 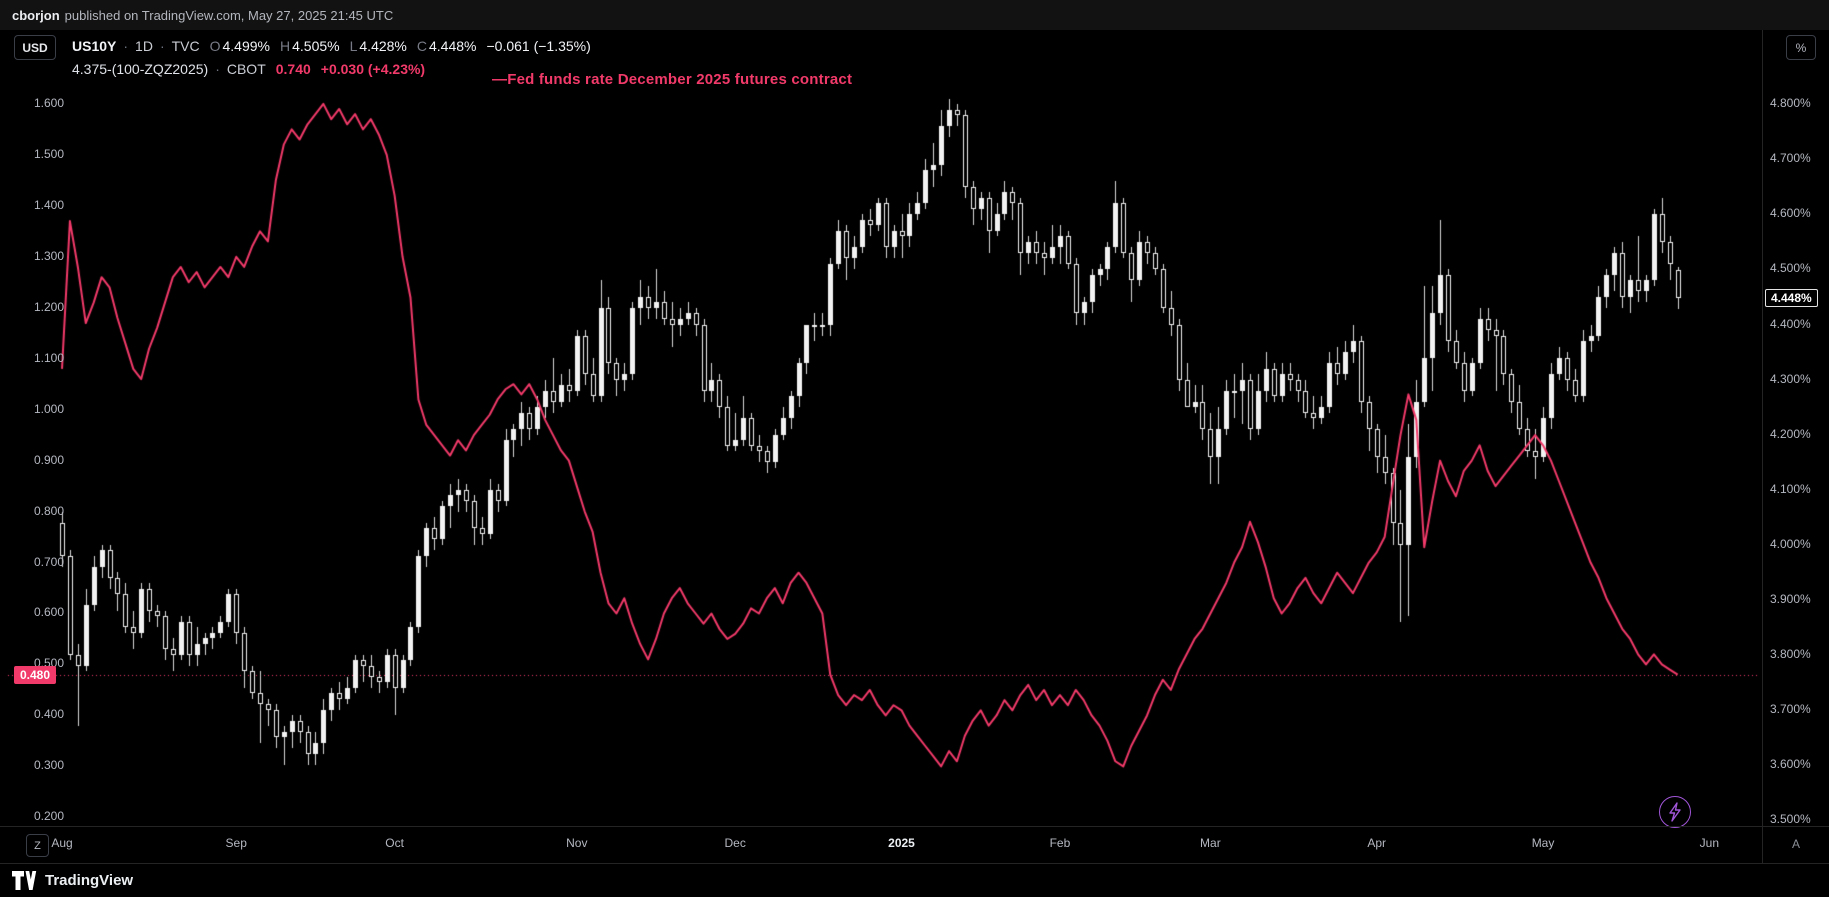 What do you see at coordinates (1790, 323) in the screenshot?
I see `right-axis-tick: 4.400%` at bounding box center [1790, 323].